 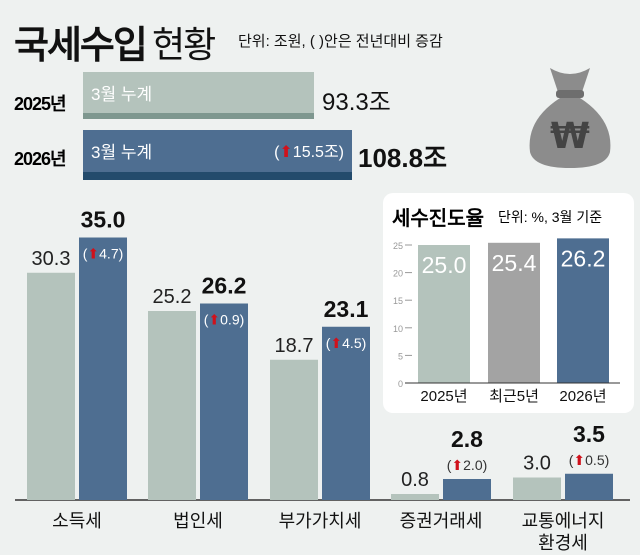 What do you see at coordinates (198, 521) in the screenshot?
I see `category-label: 법인세` at bounding box center [198, 521].